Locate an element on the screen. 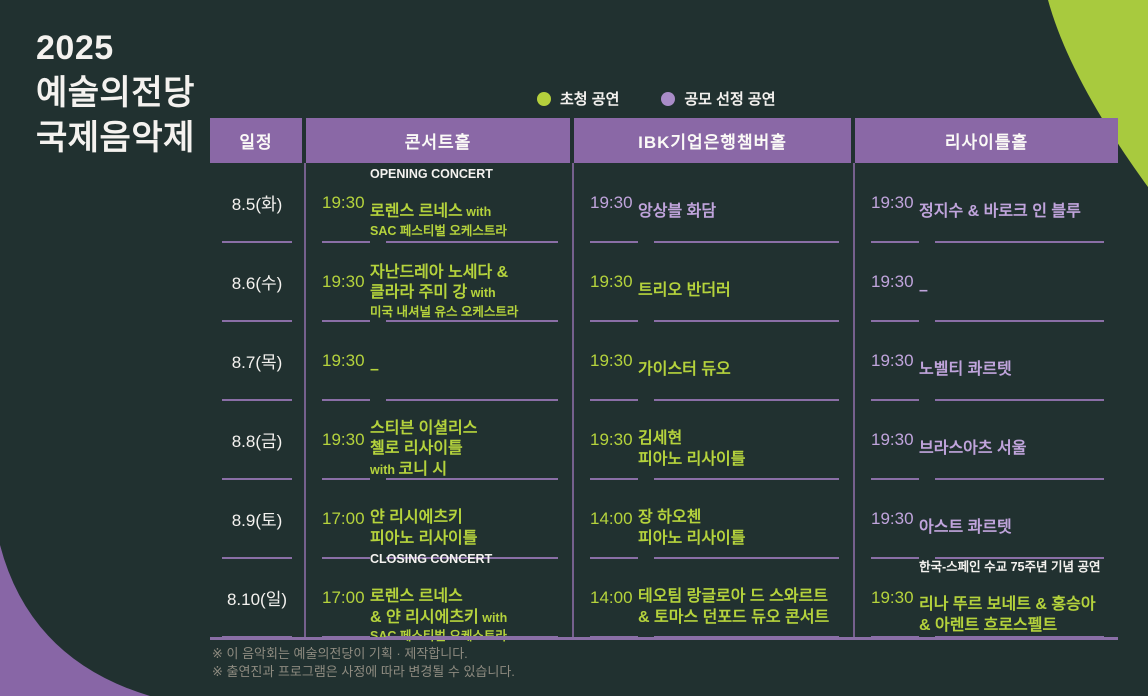 The width and height of the screenshot is (1148, 696). footnote-line: ※ 출연진과 프로그램은 사정에 따라 변경될 수 있습니다. is located at coordinates (363, 671).